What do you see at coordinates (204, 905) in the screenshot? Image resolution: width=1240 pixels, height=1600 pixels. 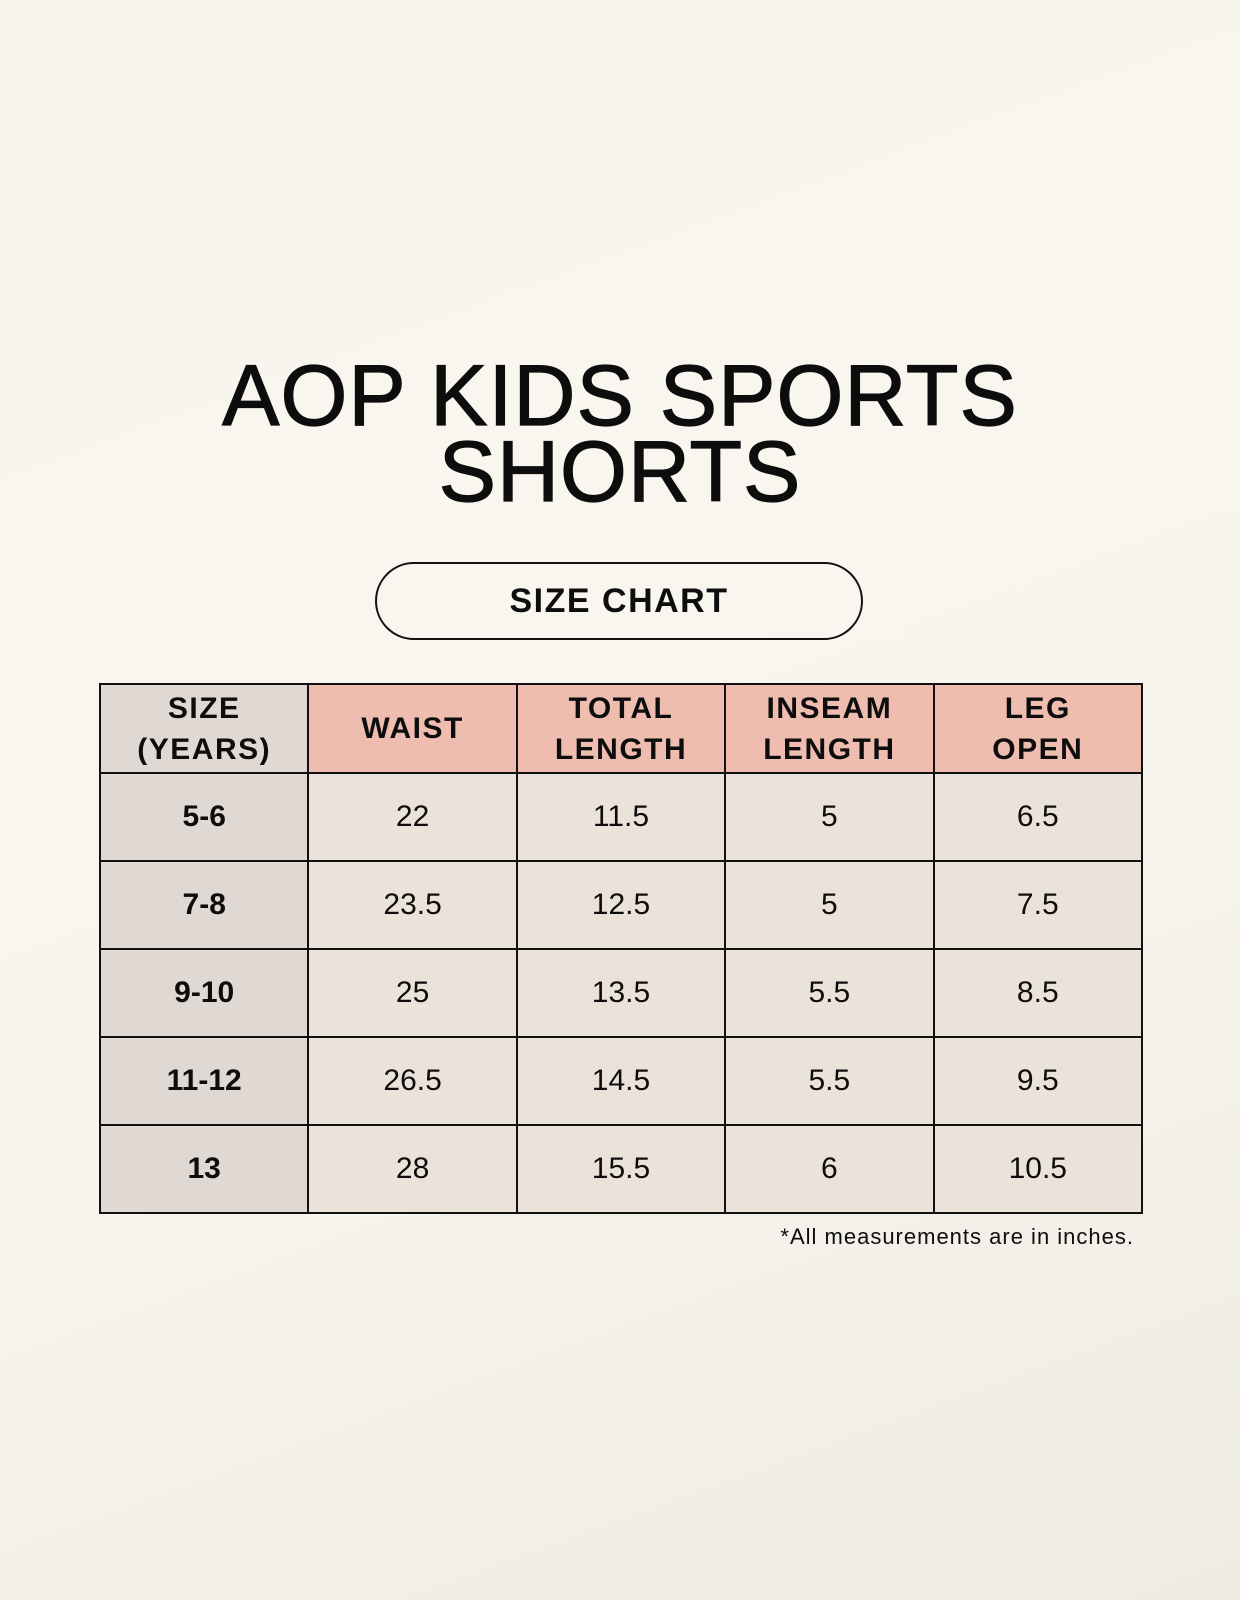 I see `size-cell: 7-8` at bounding box center [204, 905].